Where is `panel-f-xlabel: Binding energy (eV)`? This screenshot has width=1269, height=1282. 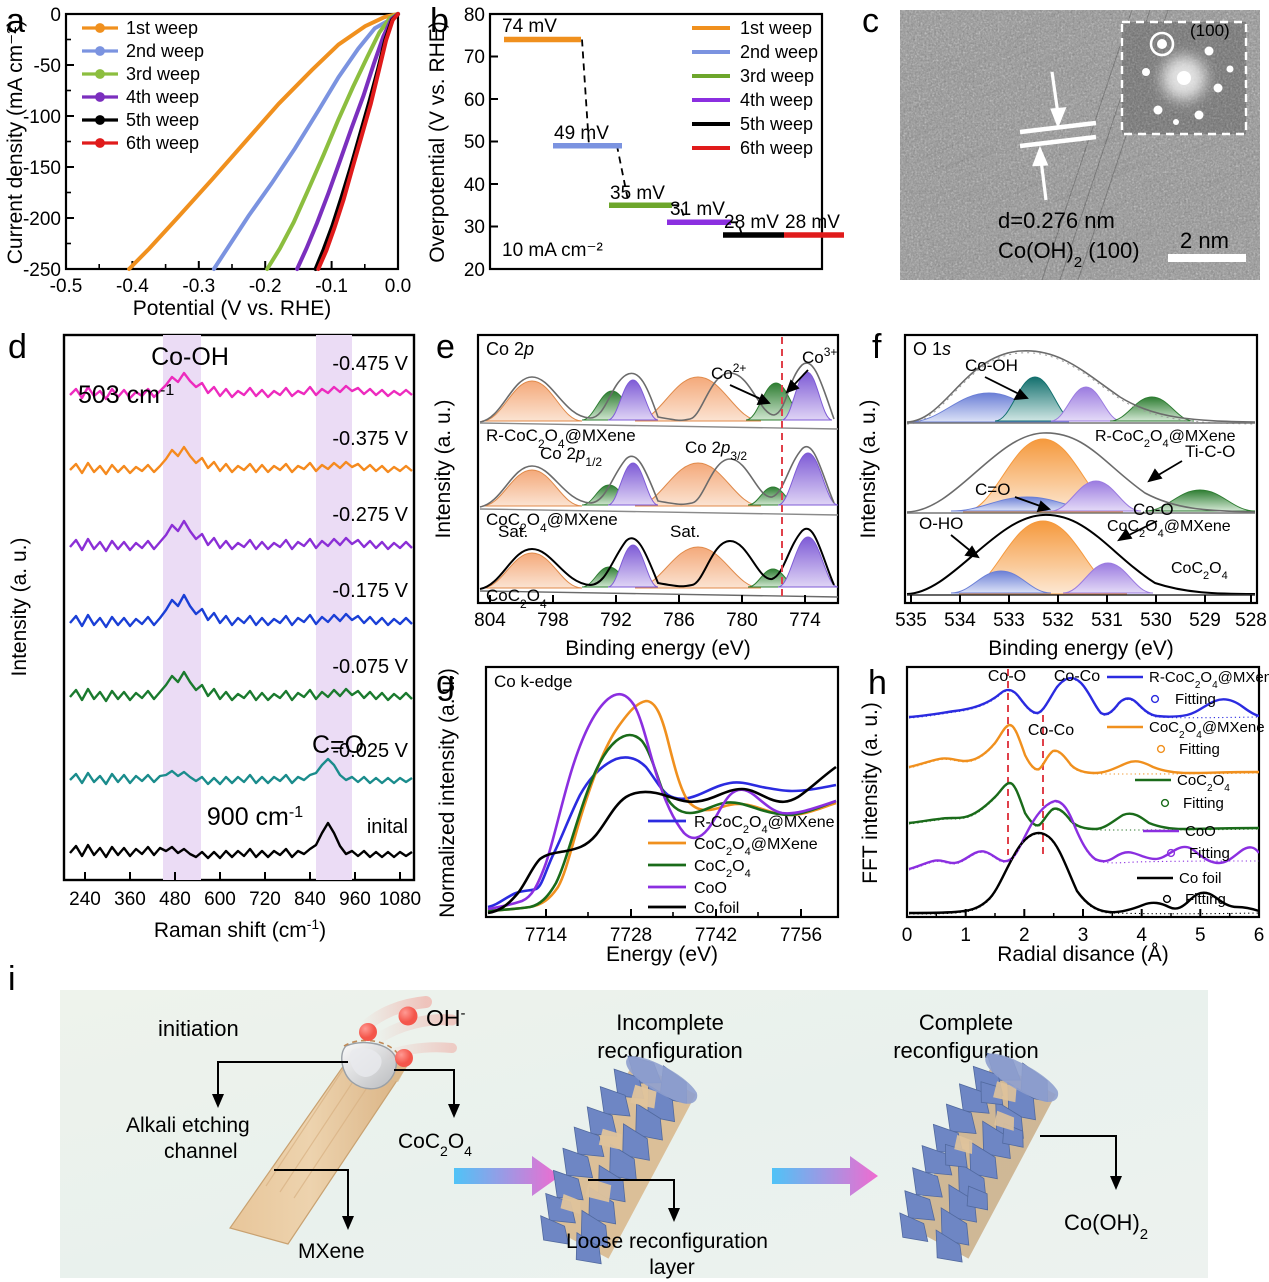 panel-f-xlabel: Binding energy (eV) is located at coordinates (1081, 648).